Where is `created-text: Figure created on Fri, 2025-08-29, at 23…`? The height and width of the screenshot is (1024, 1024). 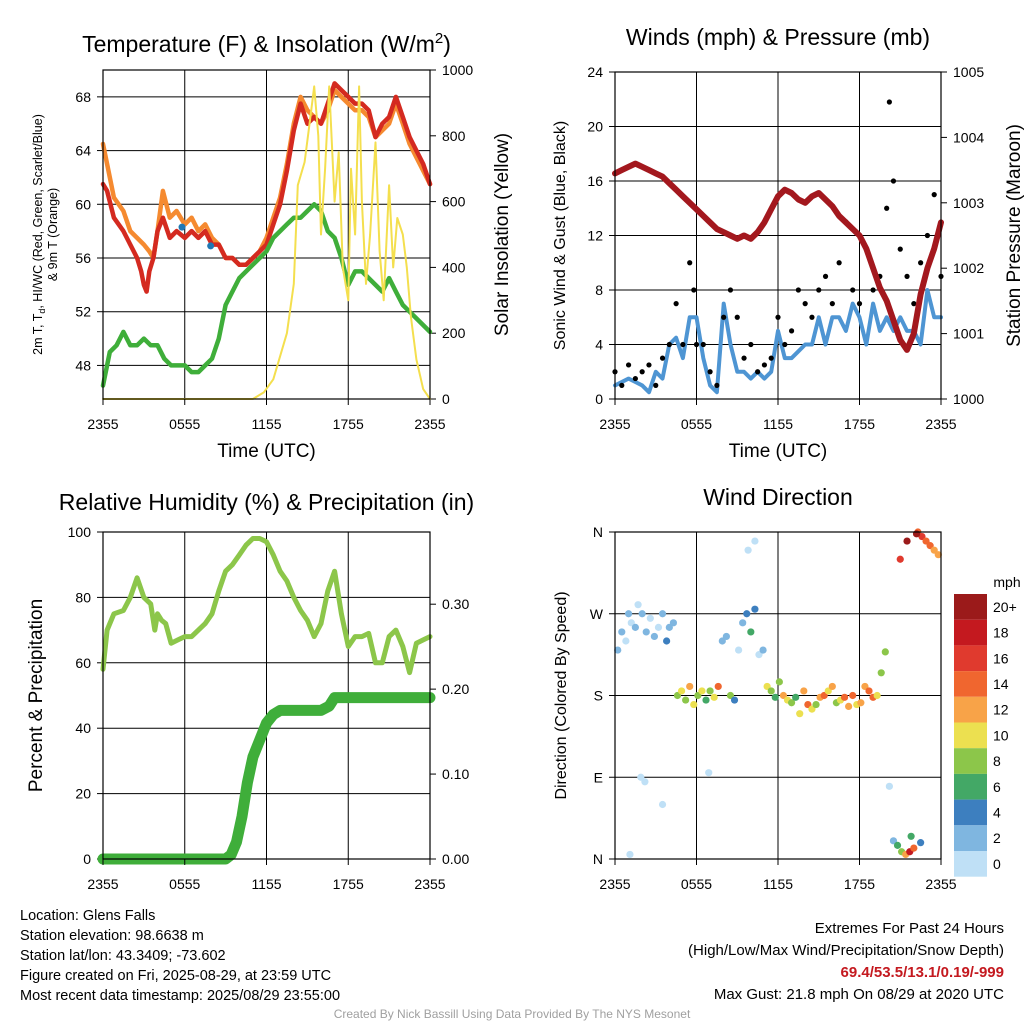
created-text: Figure created on Fri, 2025-08-29, at 23… is located at coordinates (176, 976).